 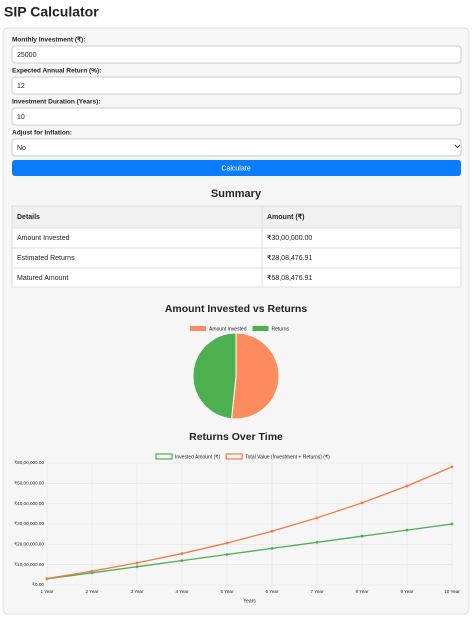 I want to click on y-tick-label: ₹0.00, so click(x=38, y=584).